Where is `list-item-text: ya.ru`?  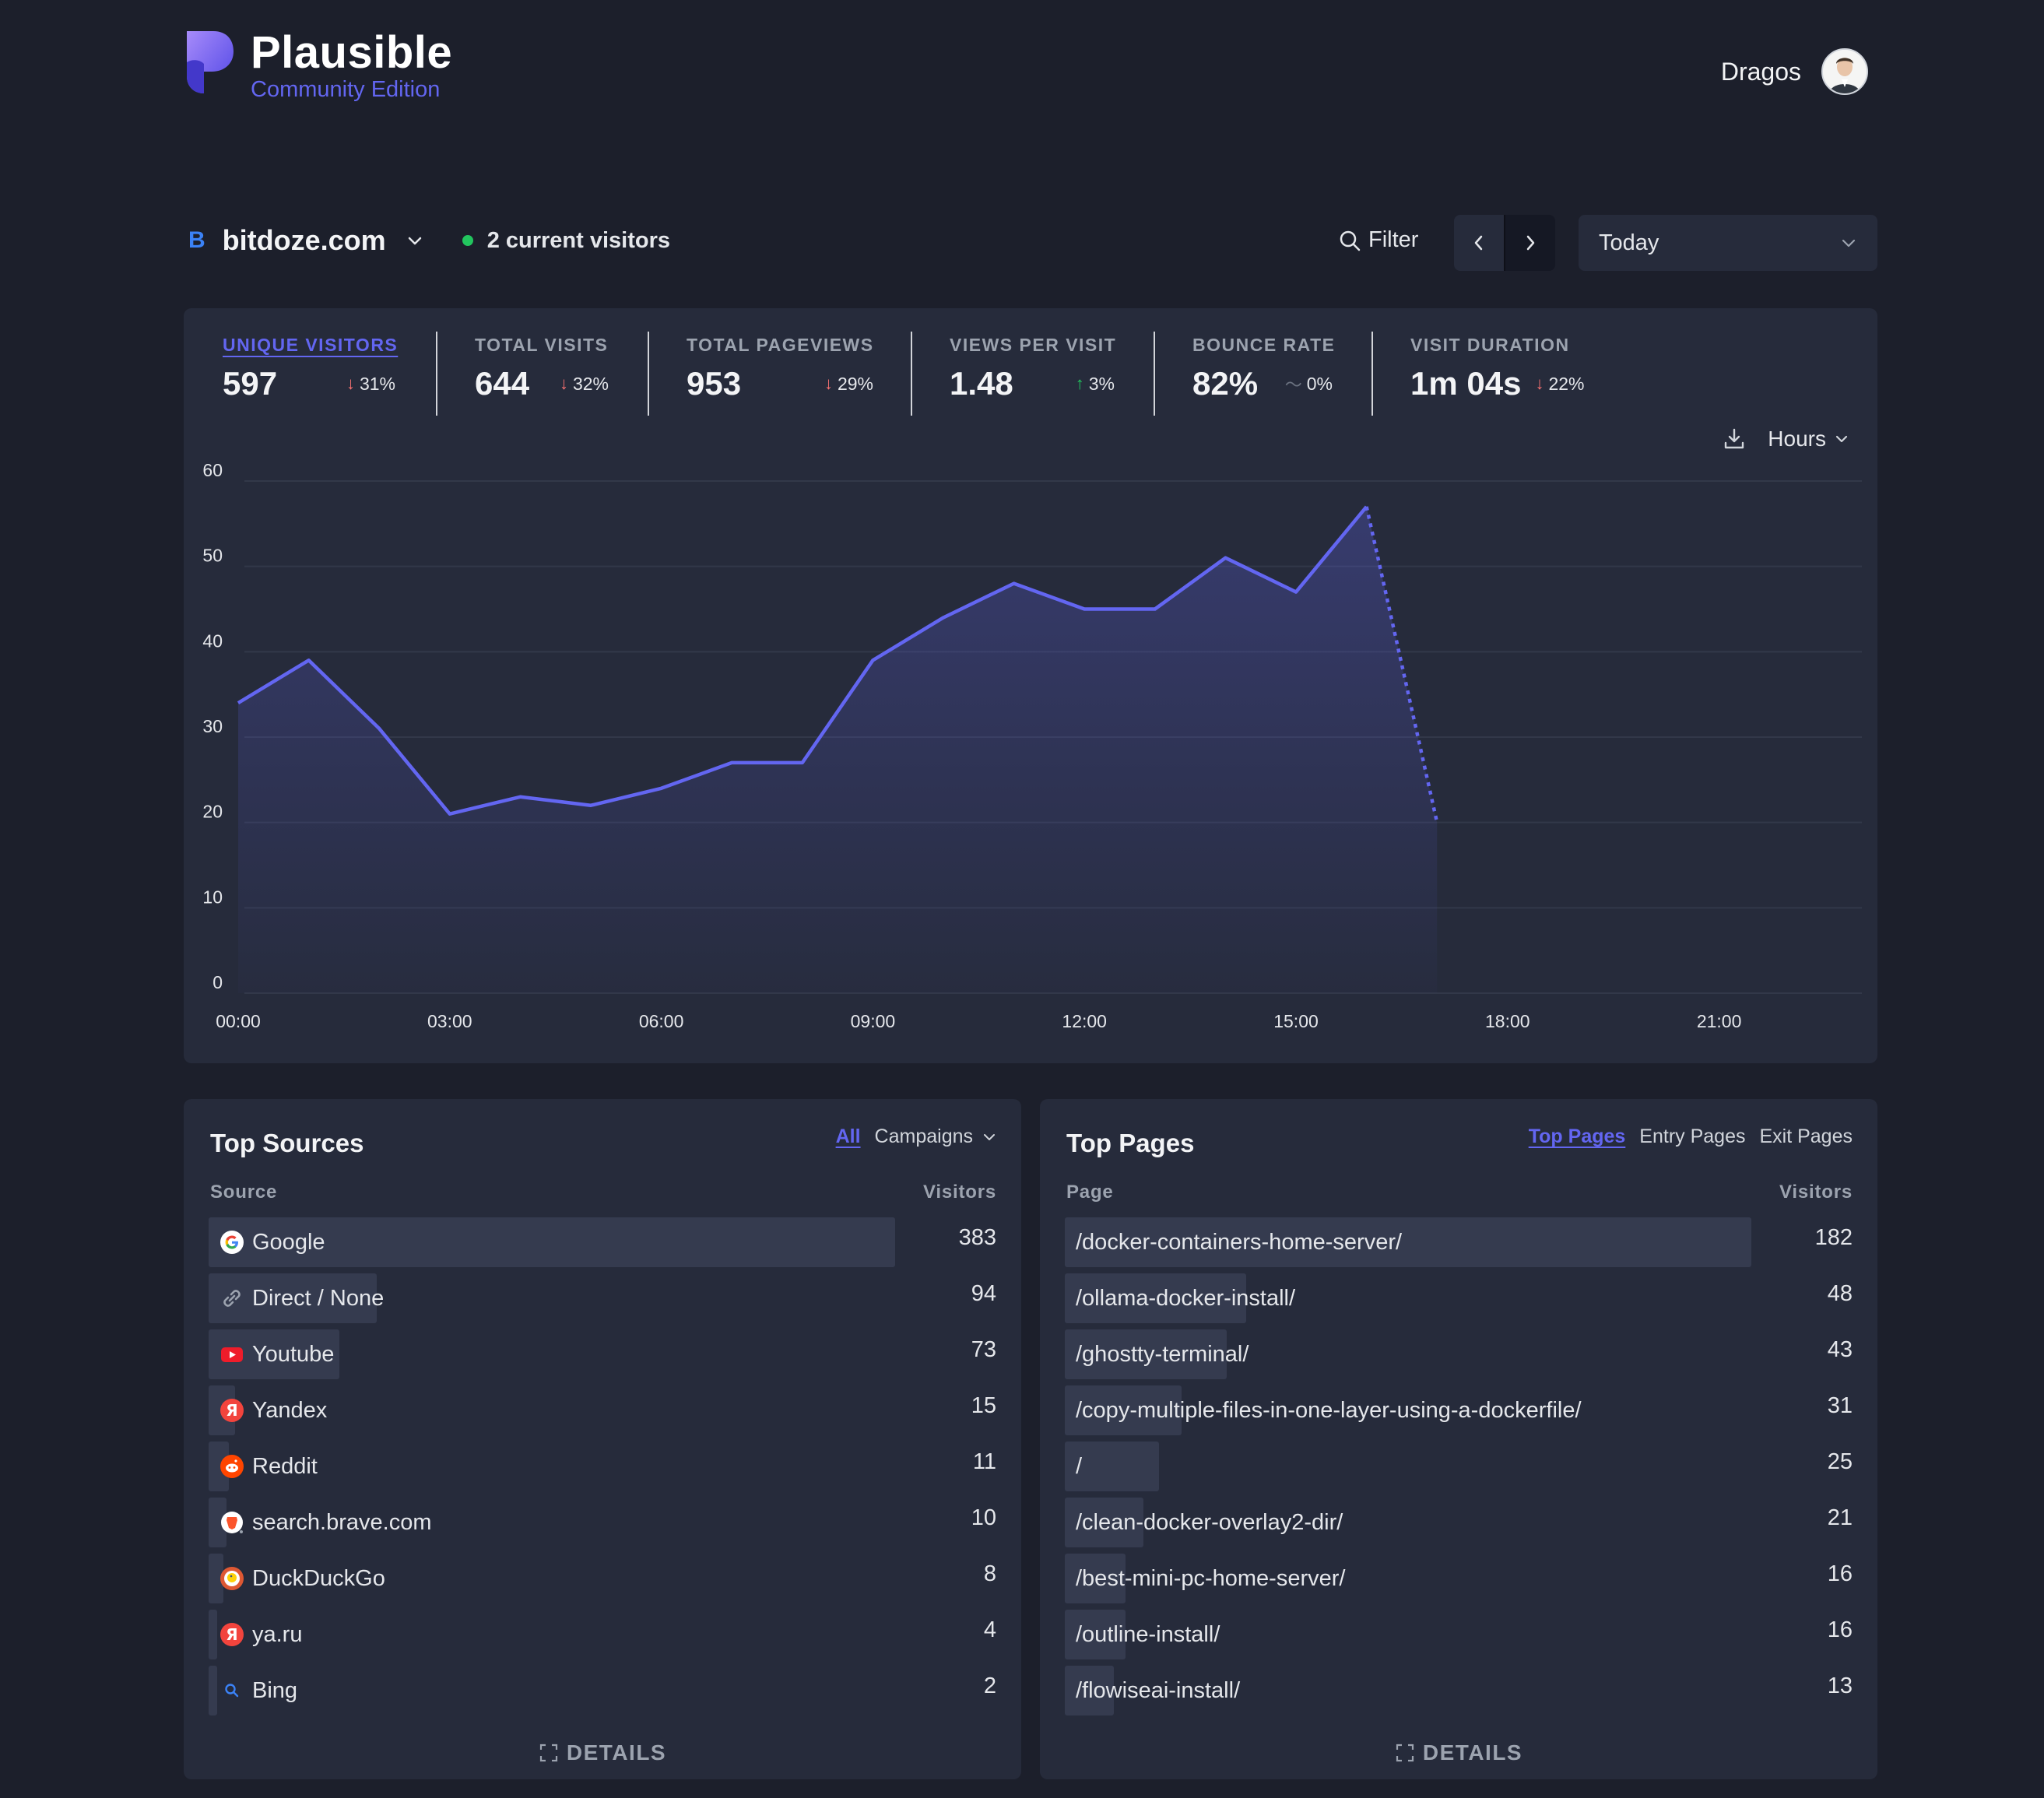
list-item-text: ya.ru is located at coordinates (277, 1634).